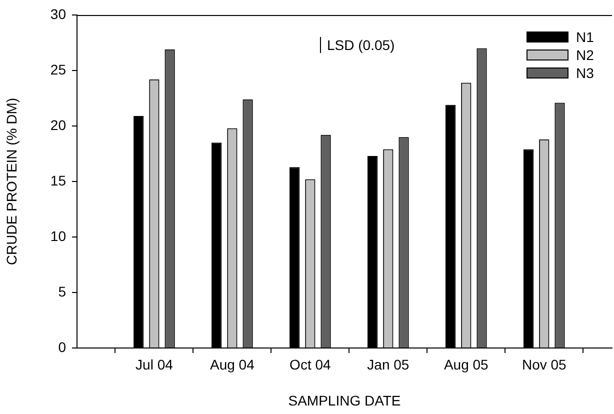  I want to click on annotation: LSD (0.05), so click(361, 44).